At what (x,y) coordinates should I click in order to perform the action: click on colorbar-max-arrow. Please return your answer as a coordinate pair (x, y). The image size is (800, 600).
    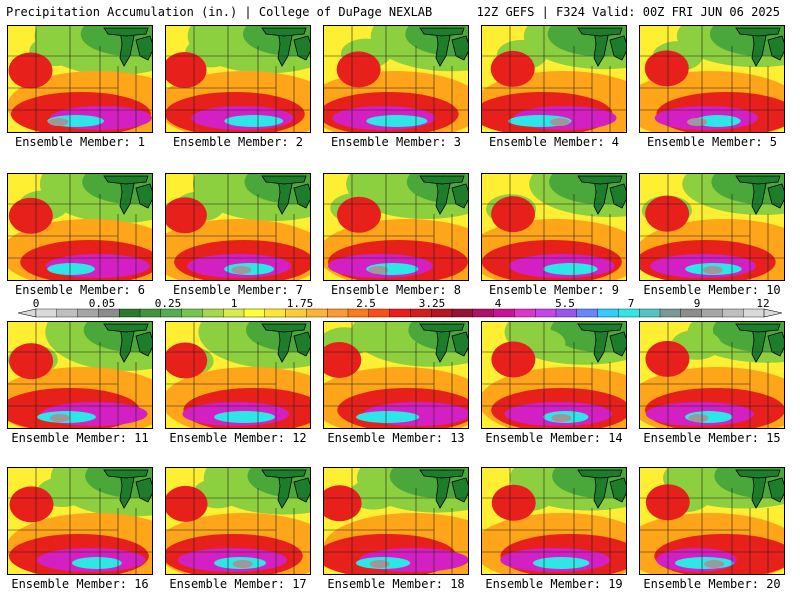
    Looking at the image, I should click on (773, 313).